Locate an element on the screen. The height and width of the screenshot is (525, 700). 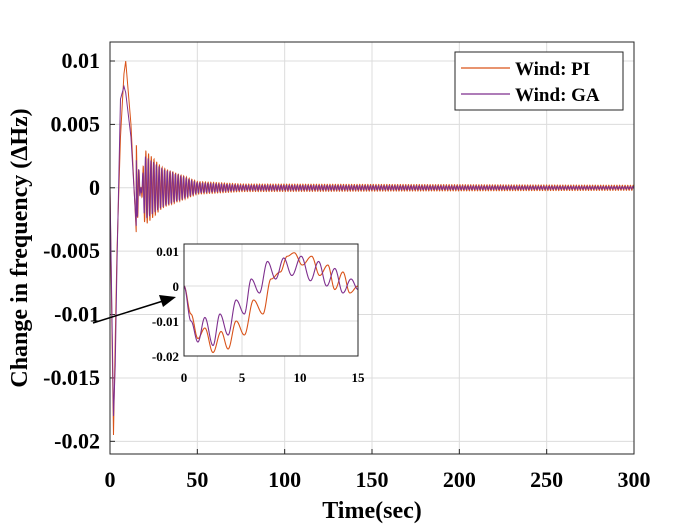
inset-tick-labels: 0 5 10 15 0.01 0 -0.01 -0.02 is located at coordinates (258, 314).